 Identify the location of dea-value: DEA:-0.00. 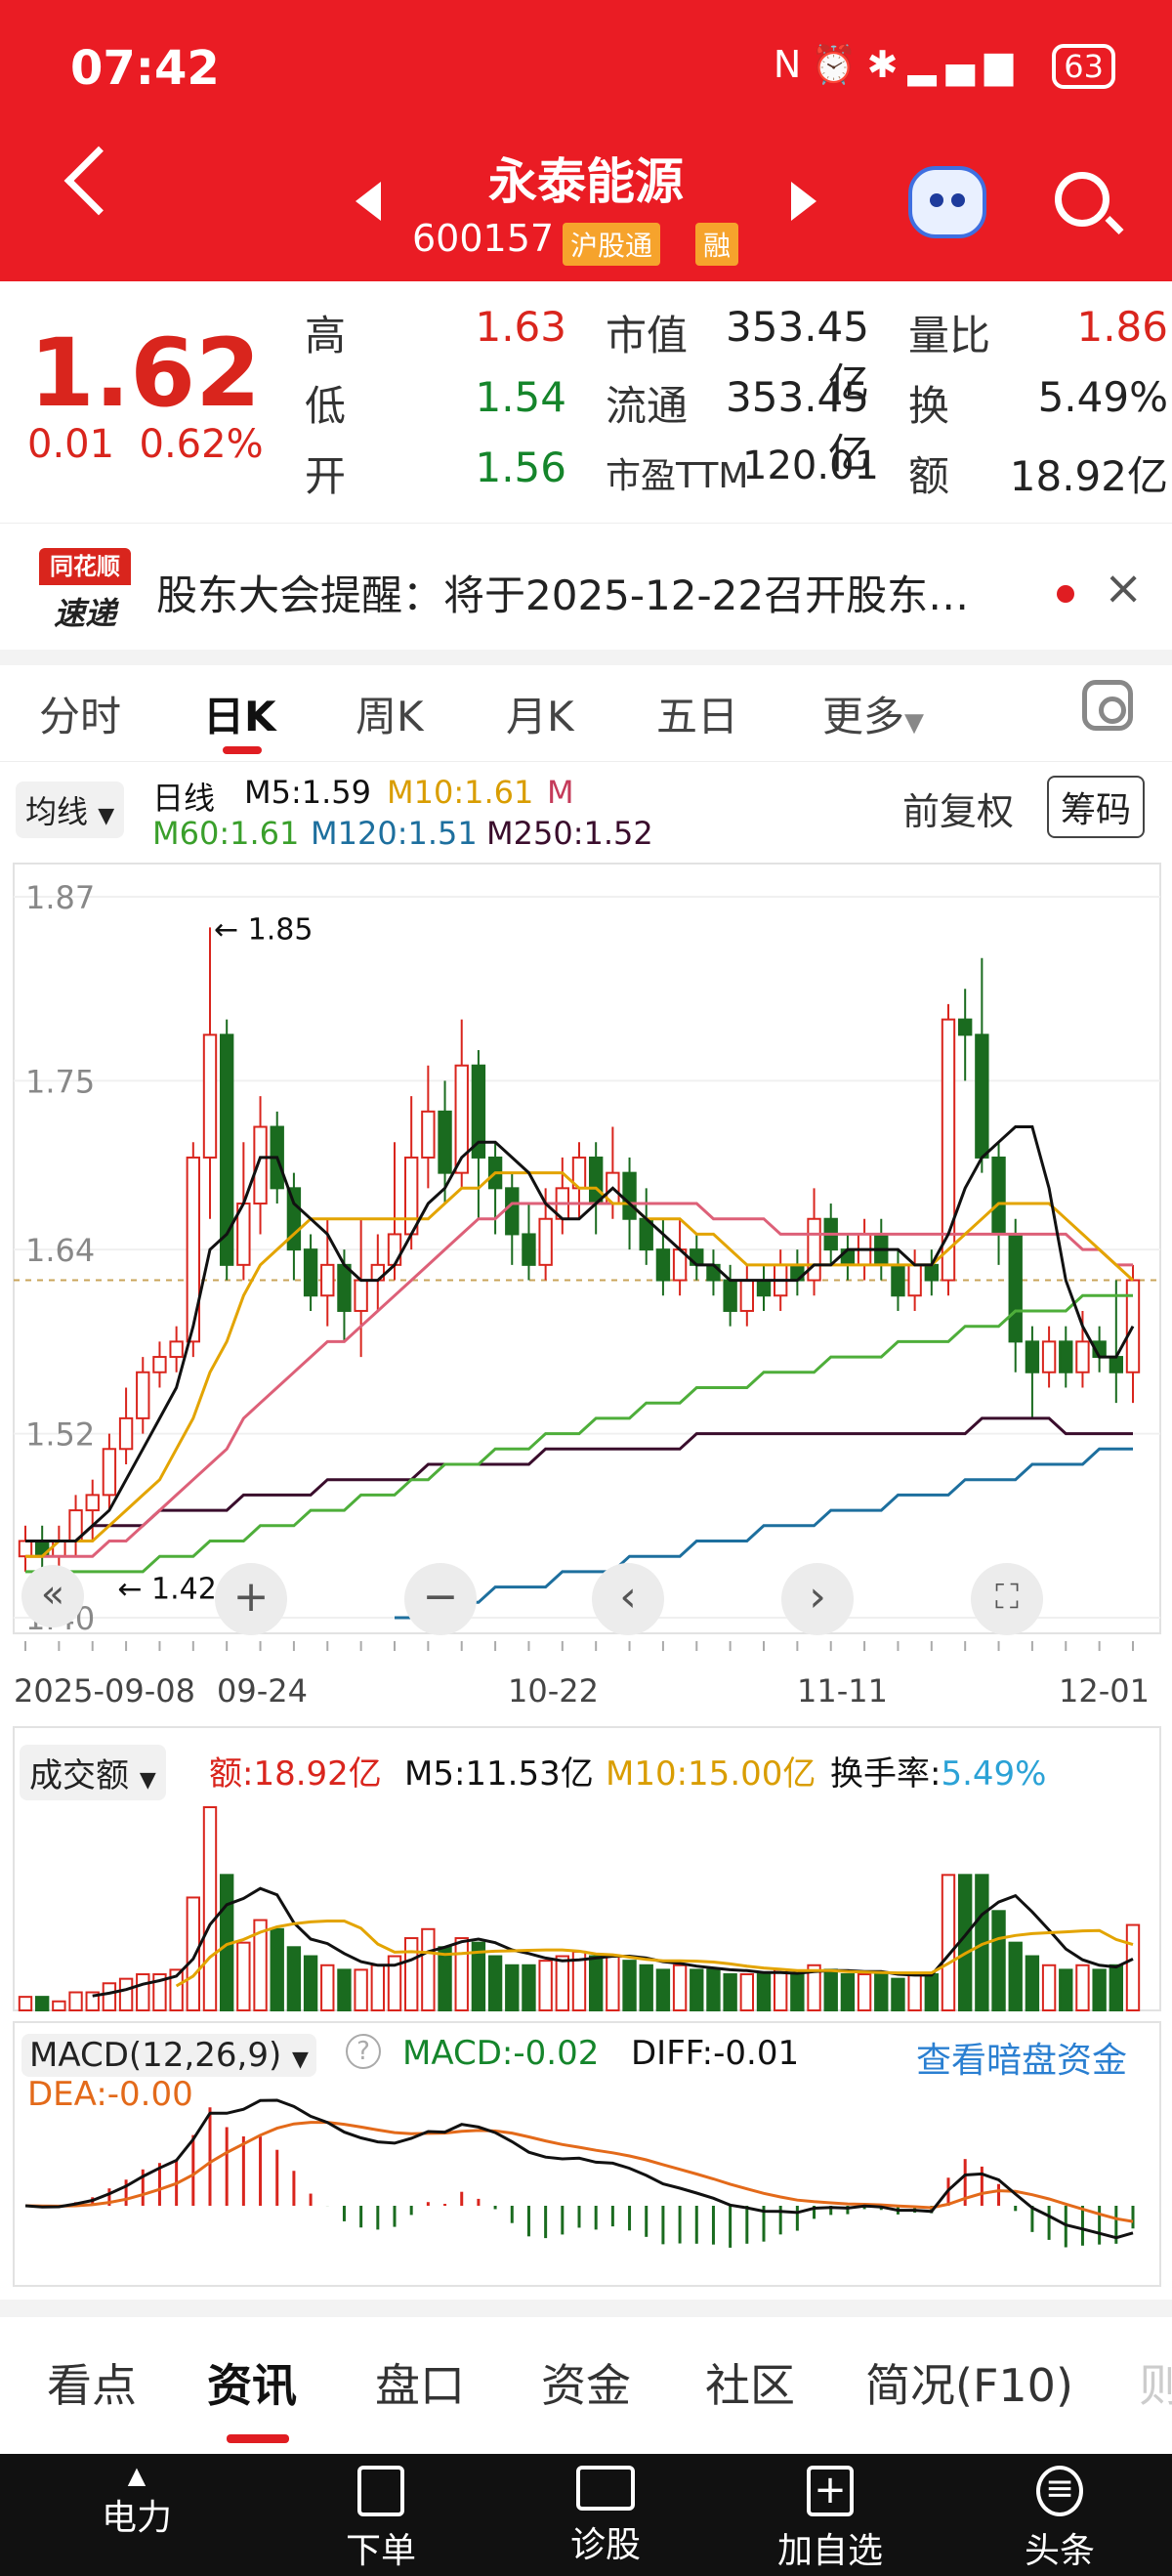
(110, 2094).